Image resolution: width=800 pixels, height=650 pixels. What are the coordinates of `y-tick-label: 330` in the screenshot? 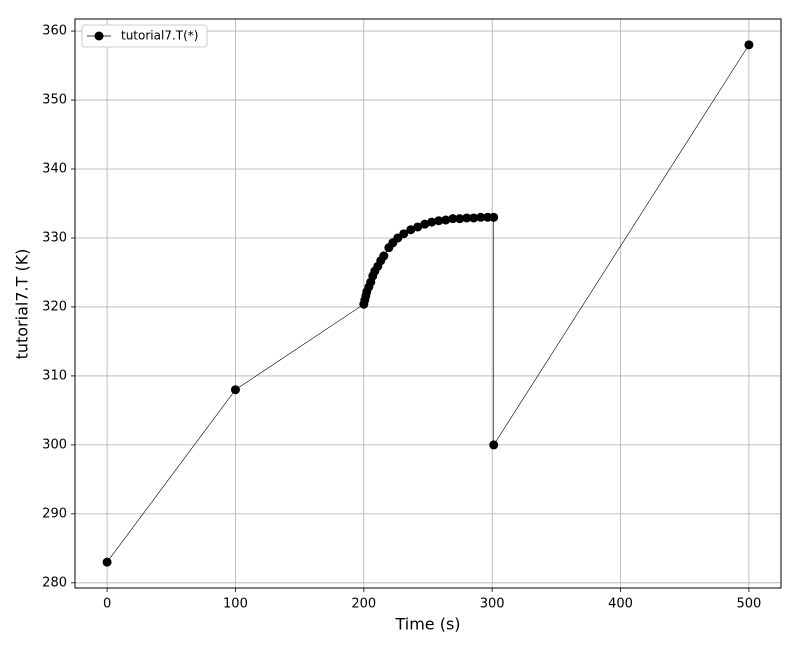 It's located at (54, 237).